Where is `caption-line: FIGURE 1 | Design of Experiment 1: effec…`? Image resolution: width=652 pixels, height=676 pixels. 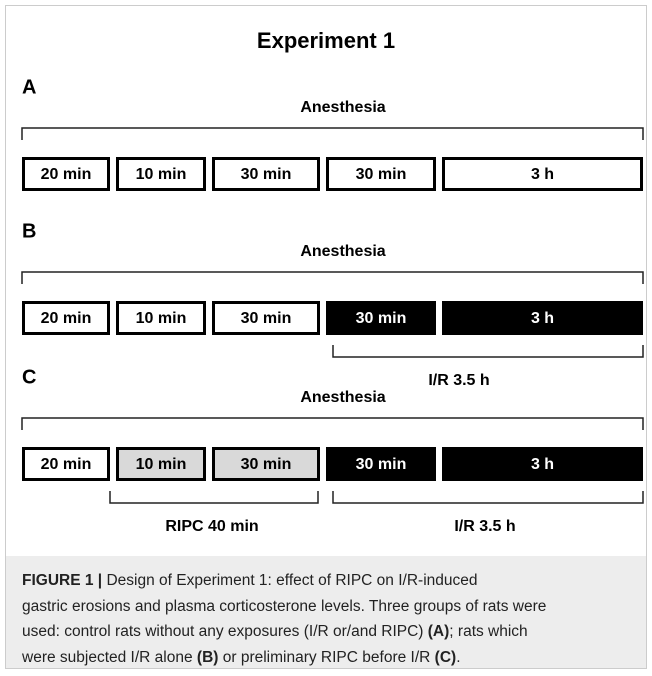 caption-line: FIGURE 1 | Design of Experiment 1: effec… is located at coordinates (326, 581).